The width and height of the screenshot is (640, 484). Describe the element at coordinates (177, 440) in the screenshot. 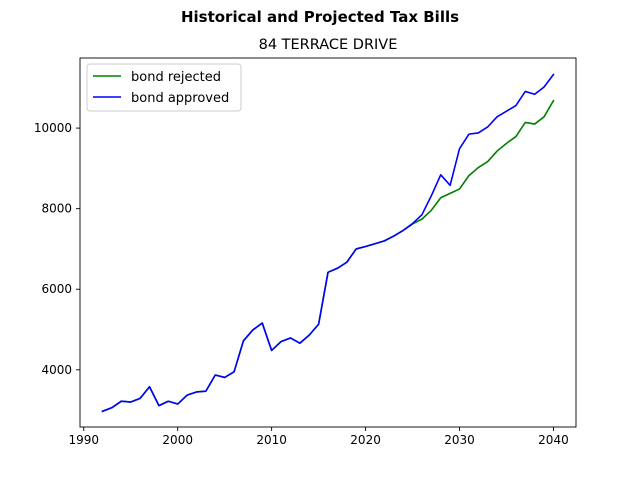

I see `x-tick-label: 2000` at that location.